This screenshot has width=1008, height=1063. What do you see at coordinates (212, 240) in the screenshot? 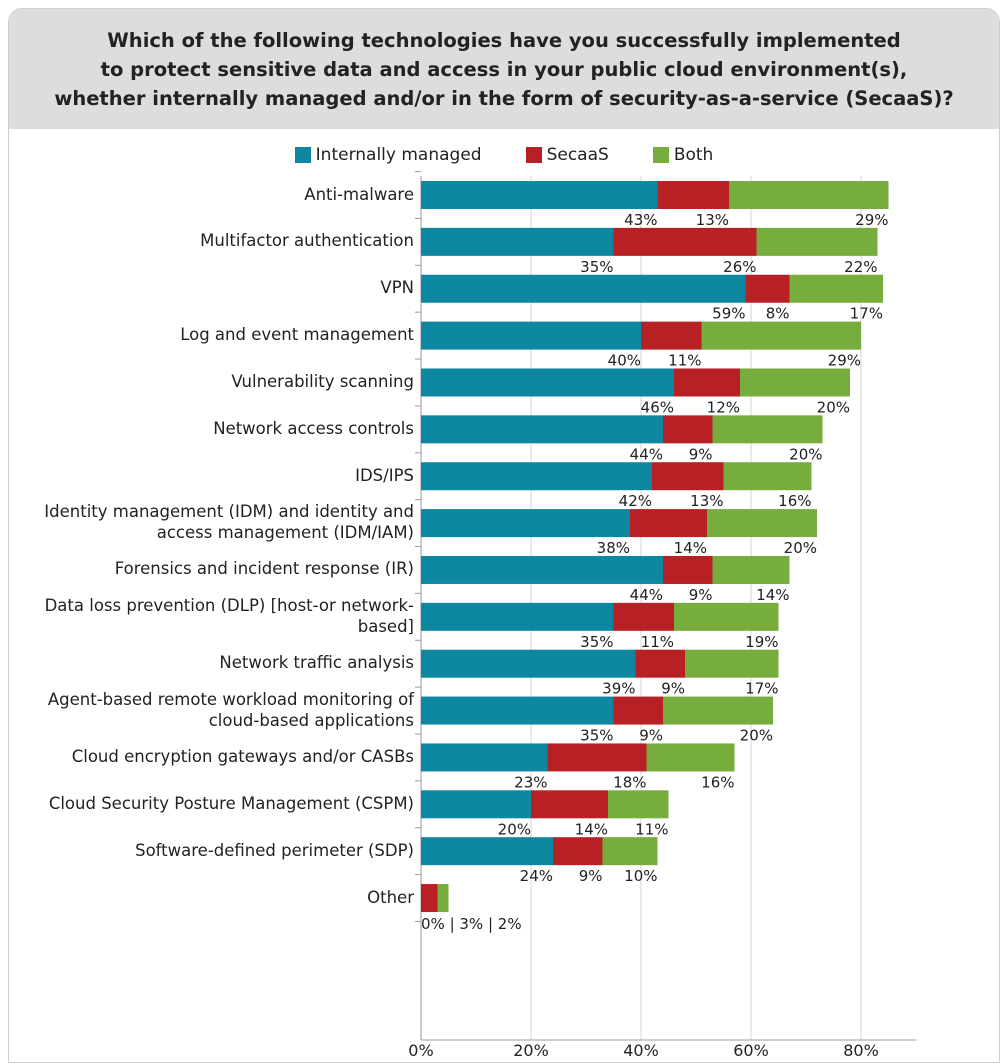
I see `category-label-1: Multifactor authentication` at bounding box center [212, 240].